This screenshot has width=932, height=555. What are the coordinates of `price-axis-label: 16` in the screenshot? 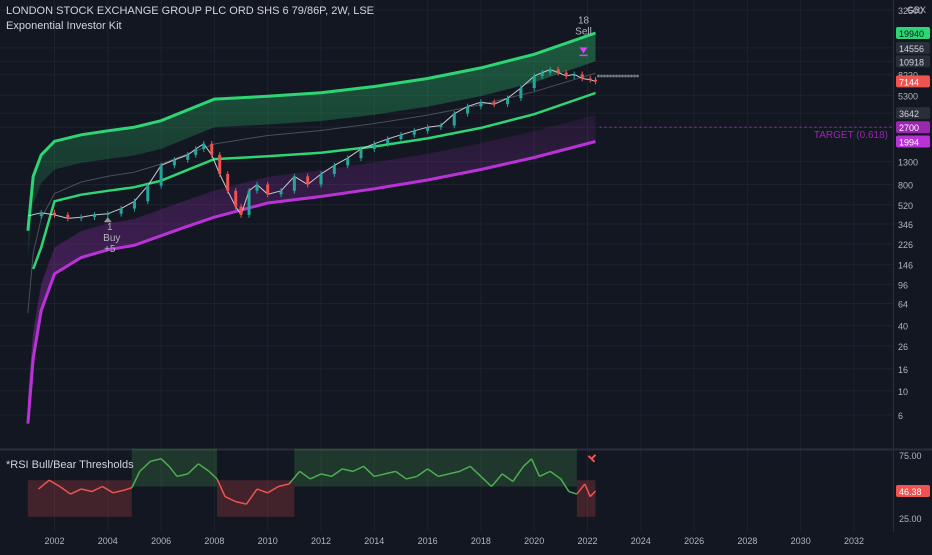 It's located at (903, 370).